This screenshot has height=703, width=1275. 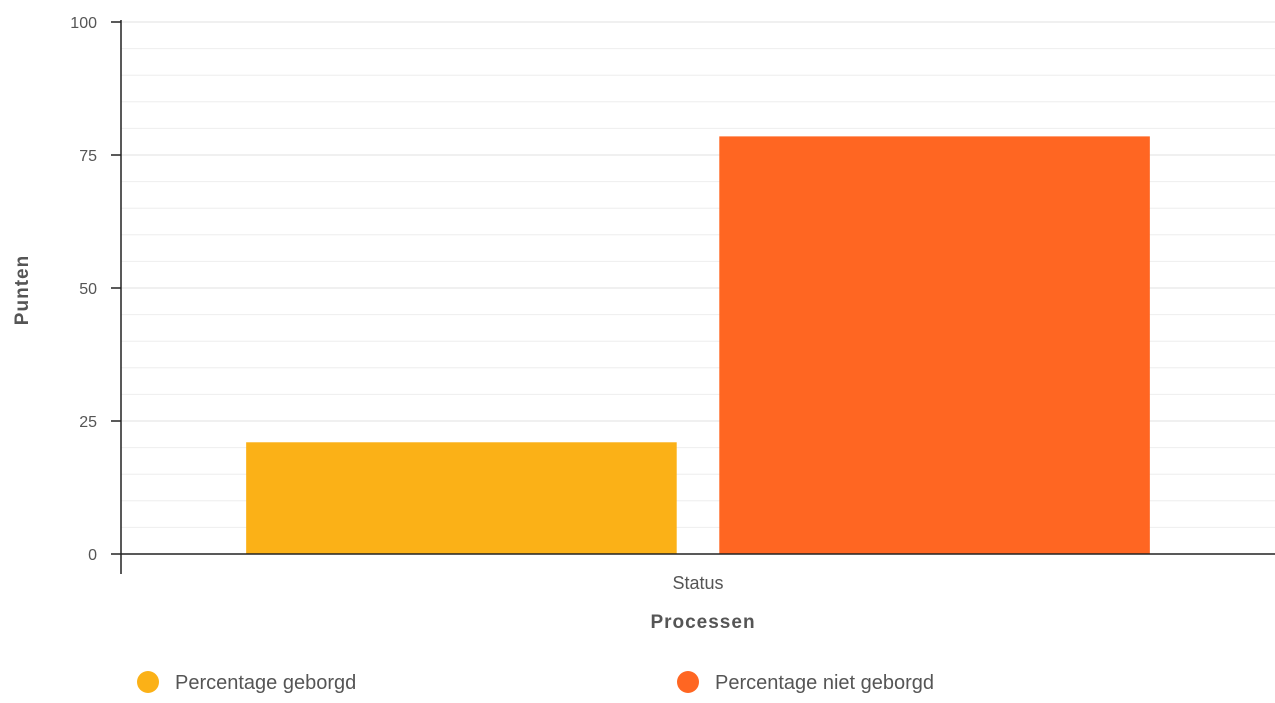 What do you see at coordinates (265, 683) in the screenshot?
I see `legend-label: Percentage geborgd` at bounding box center [265, 683].